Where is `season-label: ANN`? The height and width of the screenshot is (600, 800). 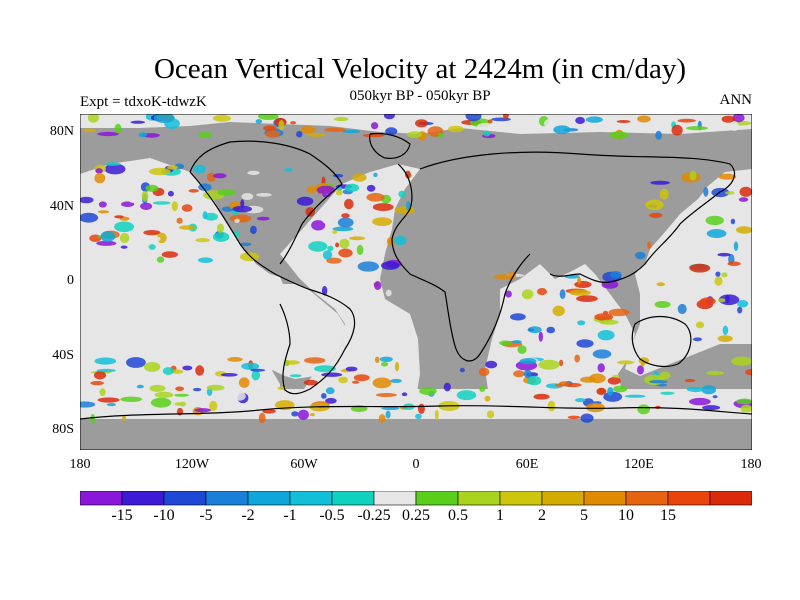 season-label: ANN is located at coordinates (736, 100).